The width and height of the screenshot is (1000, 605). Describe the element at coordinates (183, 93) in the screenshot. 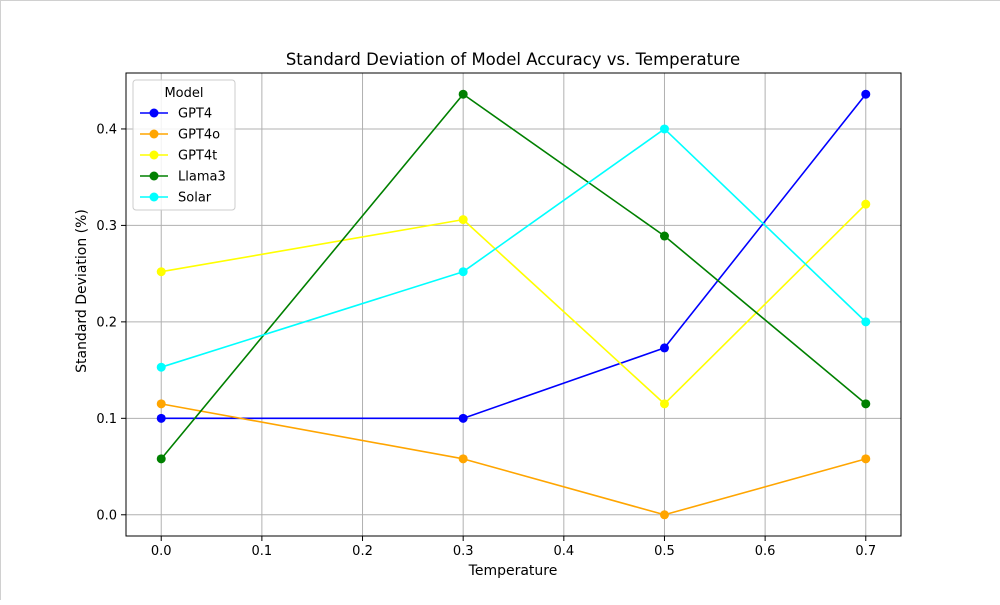

I see `legend-title: Model` at that location.